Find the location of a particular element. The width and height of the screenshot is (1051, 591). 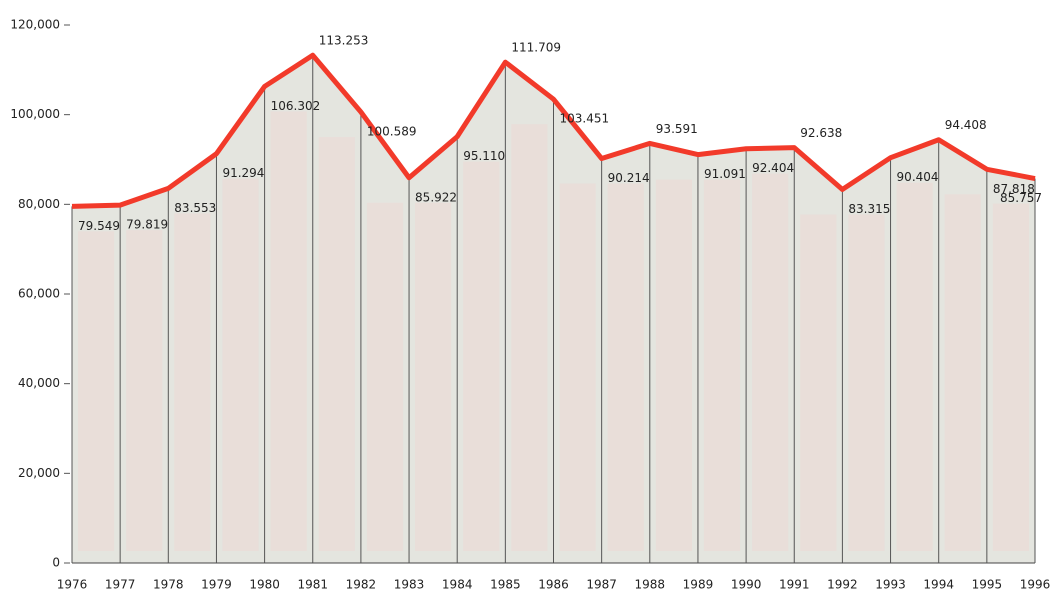

data-label: 113.253 is located at coordinates (344, 41).